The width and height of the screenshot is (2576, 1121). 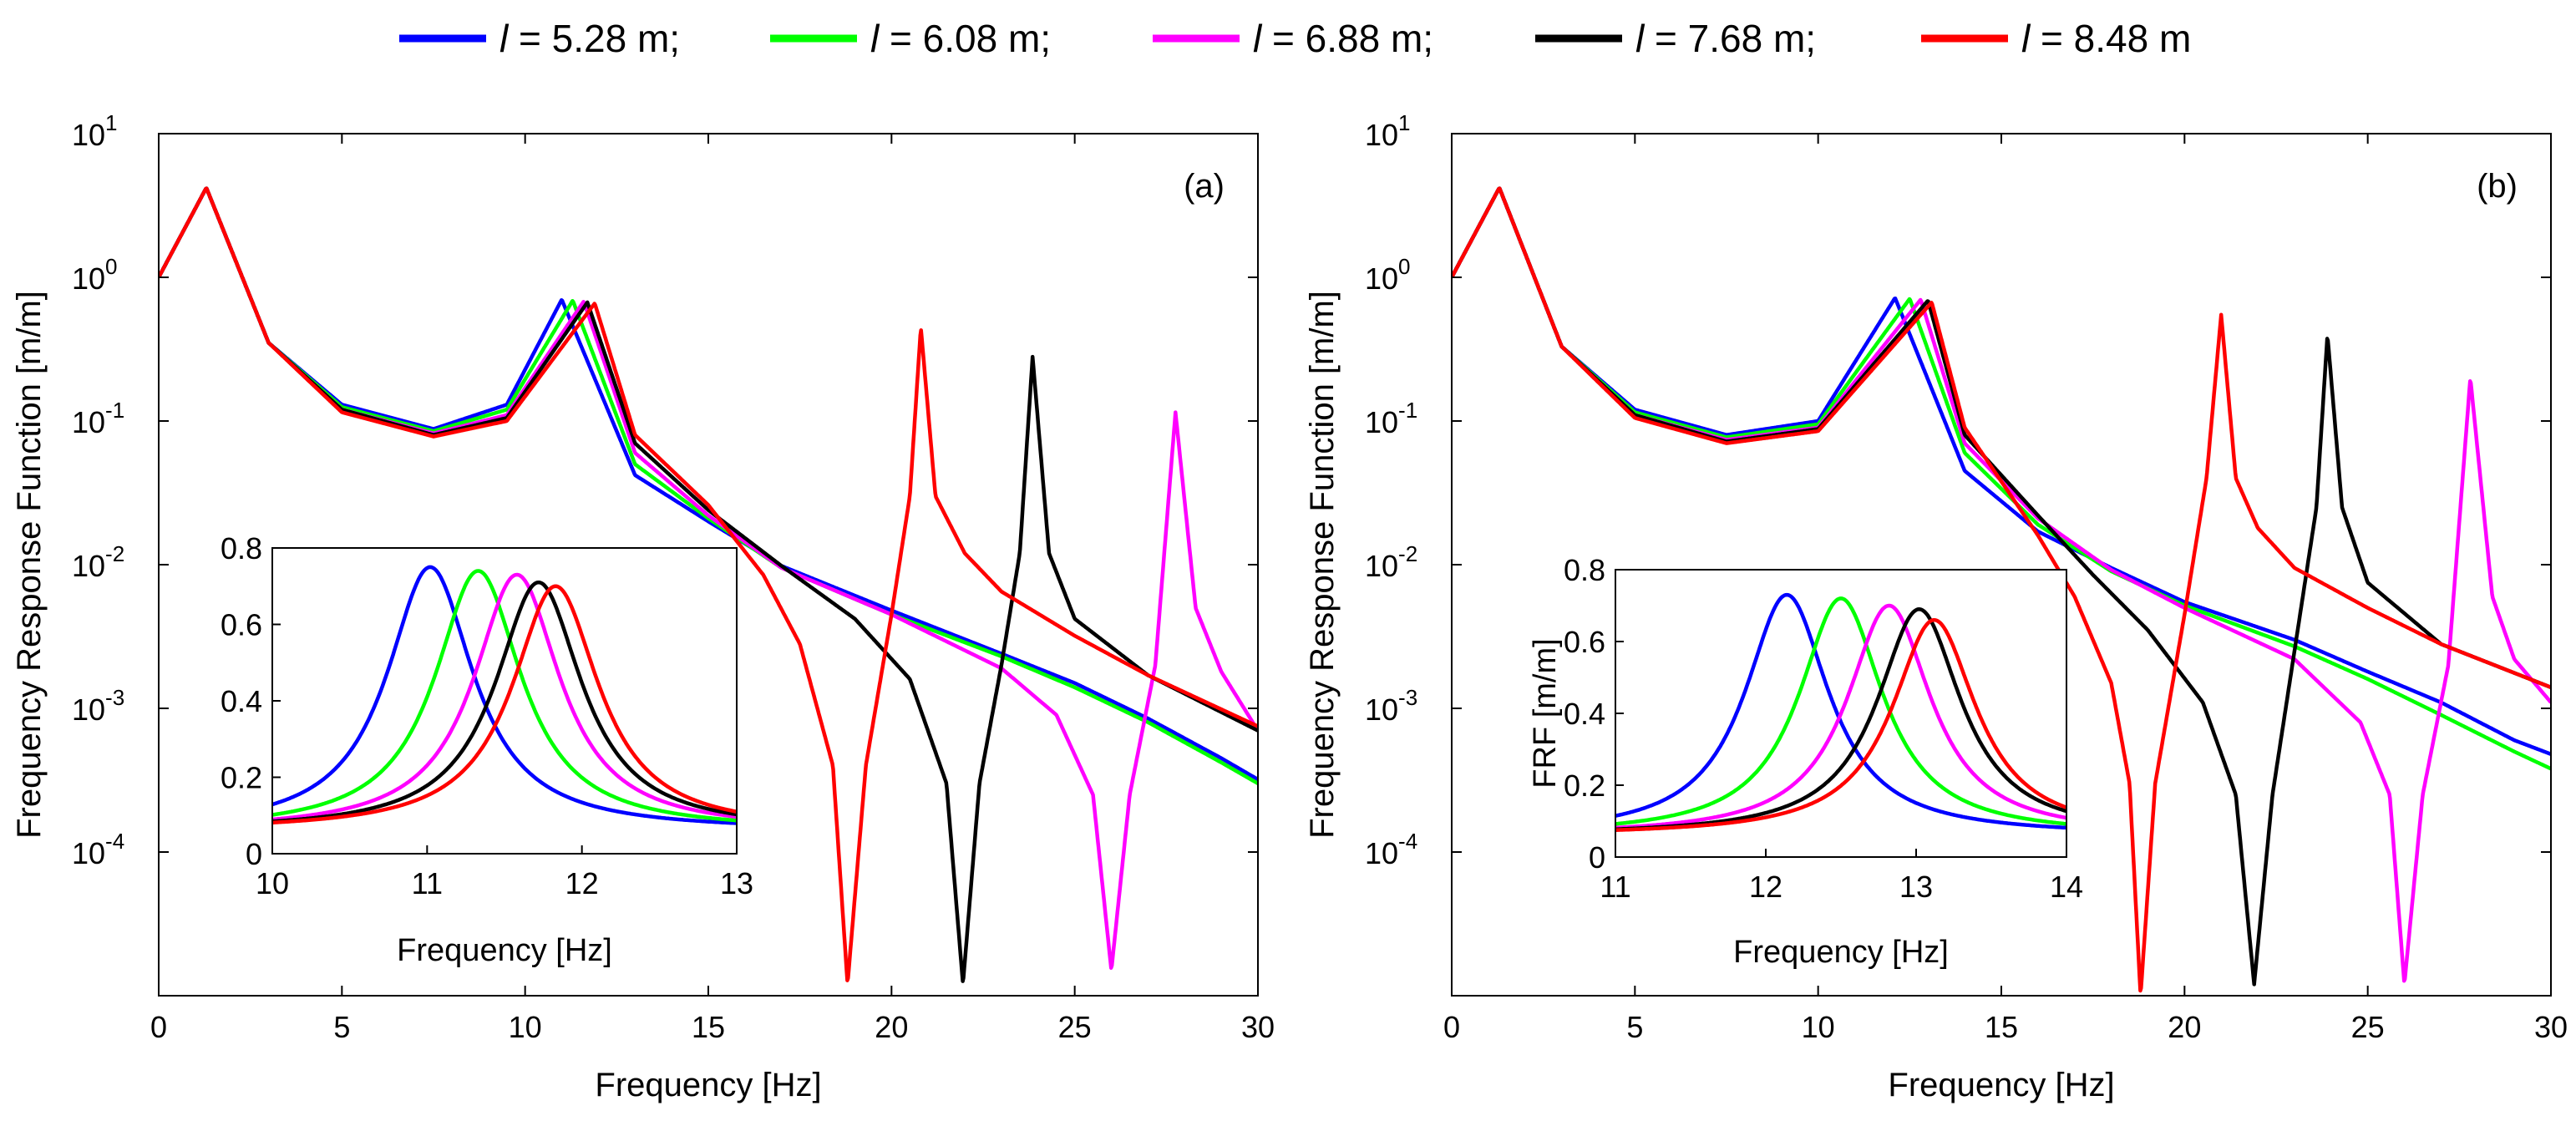 I want to click on legend-entry-2: l = 6.88 m;, so click(x=1293, y=38).